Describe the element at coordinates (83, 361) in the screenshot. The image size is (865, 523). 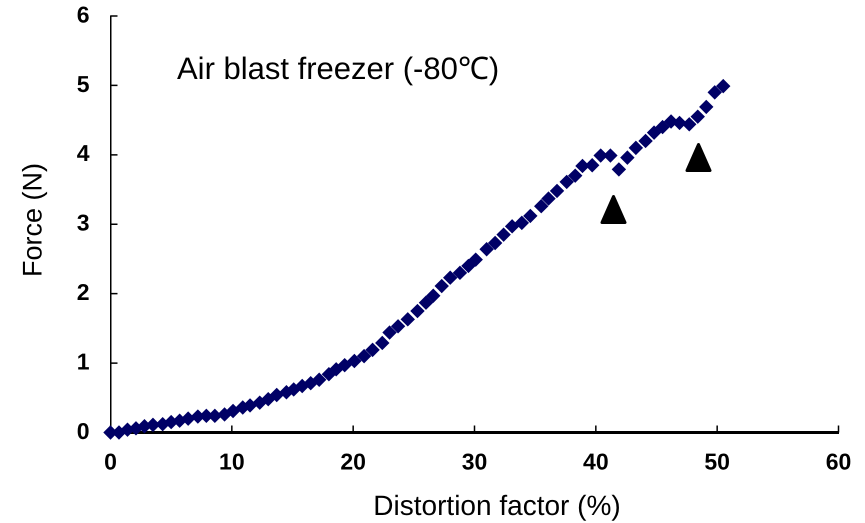
I see `y-tick-label: 1` at that location.